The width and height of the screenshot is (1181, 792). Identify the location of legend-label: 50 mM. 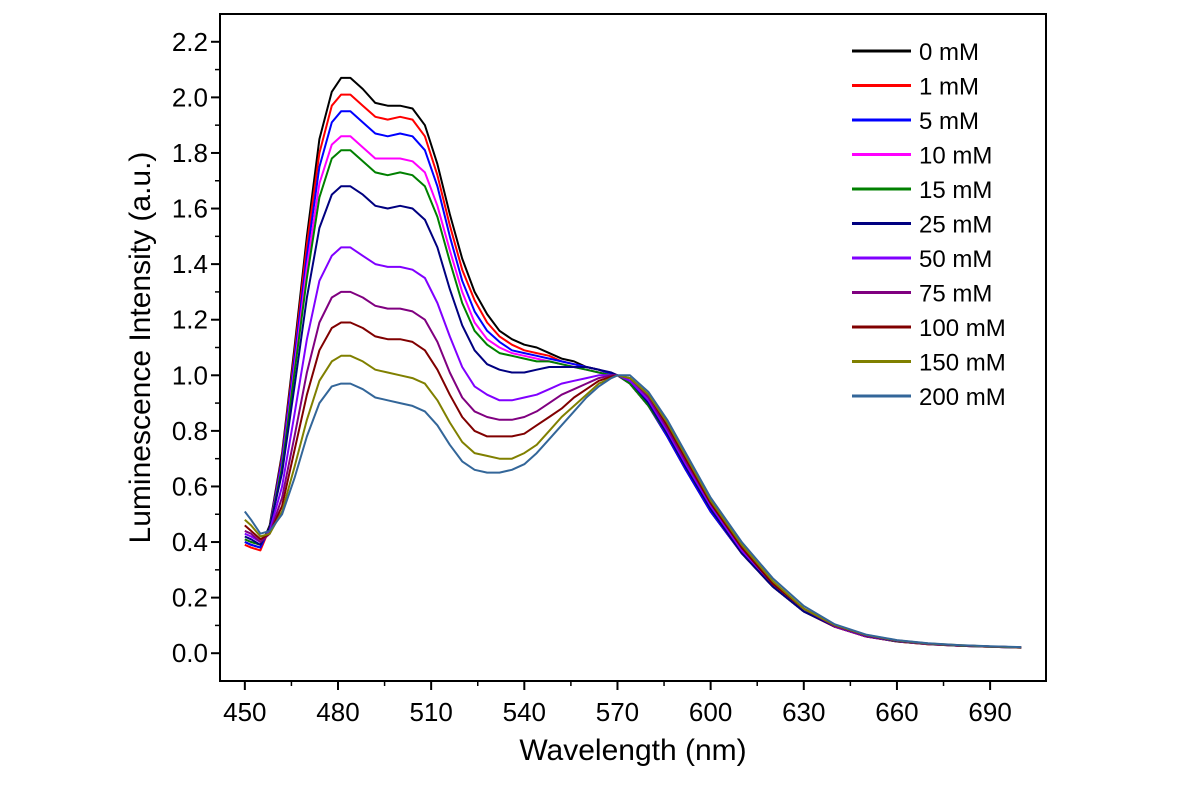
(955, 259).